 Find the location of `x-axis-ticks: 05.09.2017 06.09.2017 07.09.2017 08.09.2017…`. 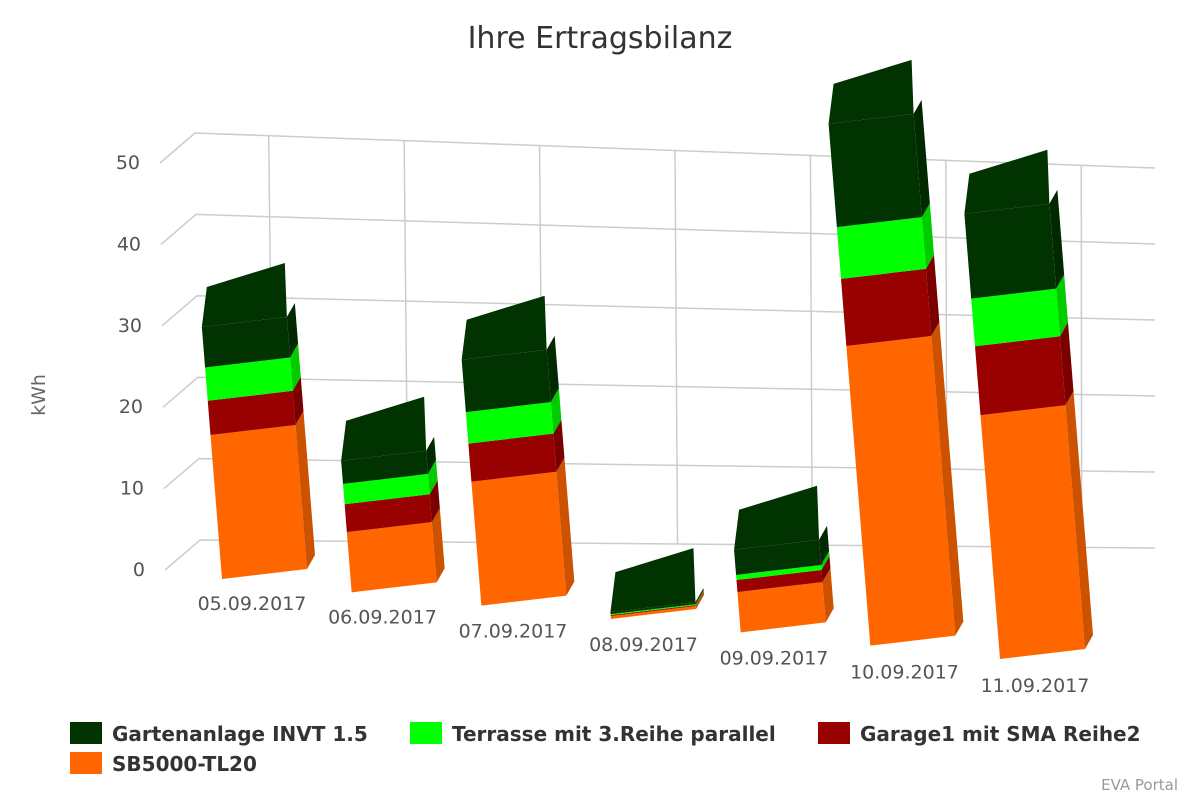

x-axis-ticks: 05.09.2017 06.09.2017 07.09.2017 08.09.2017… is located at coordinates (644, 645).